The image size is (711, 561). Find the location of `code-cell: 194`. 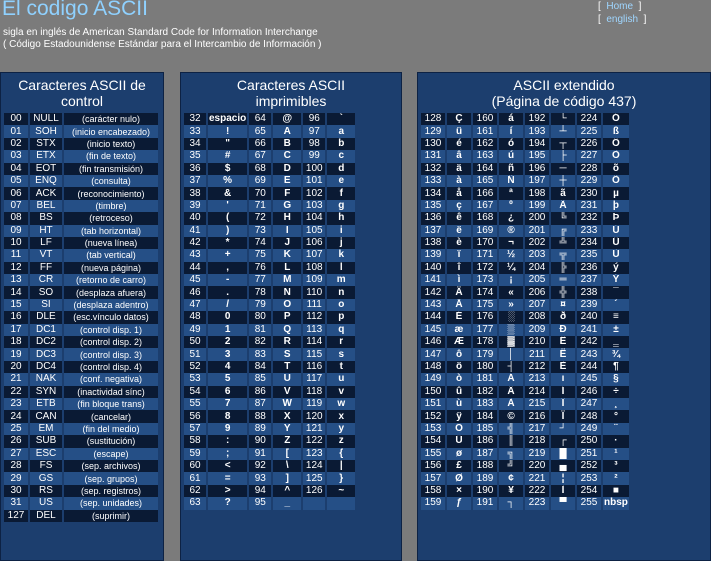

code-cell: 194 is located at coordinates (537, 144).